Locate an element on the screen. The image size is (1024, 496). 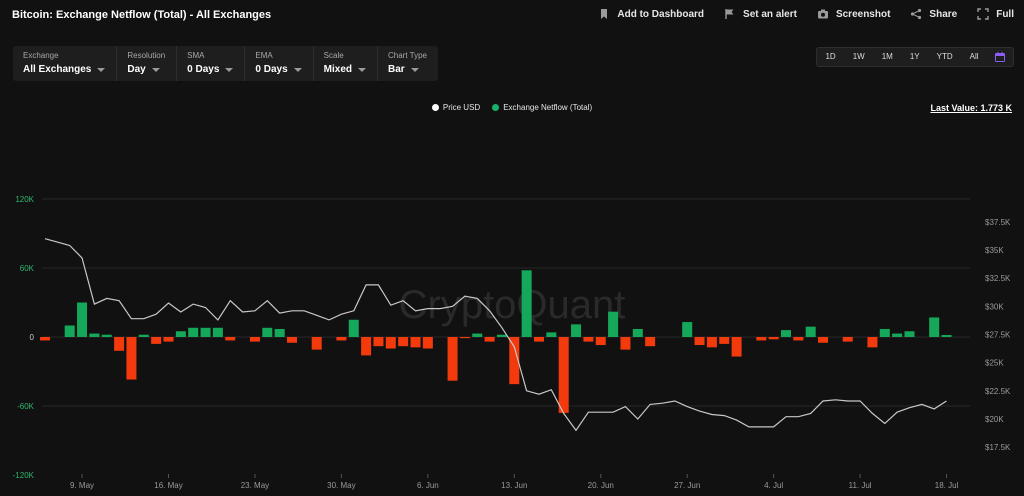
scale-select: Scale Mixed is located at coordinates (346, 63).